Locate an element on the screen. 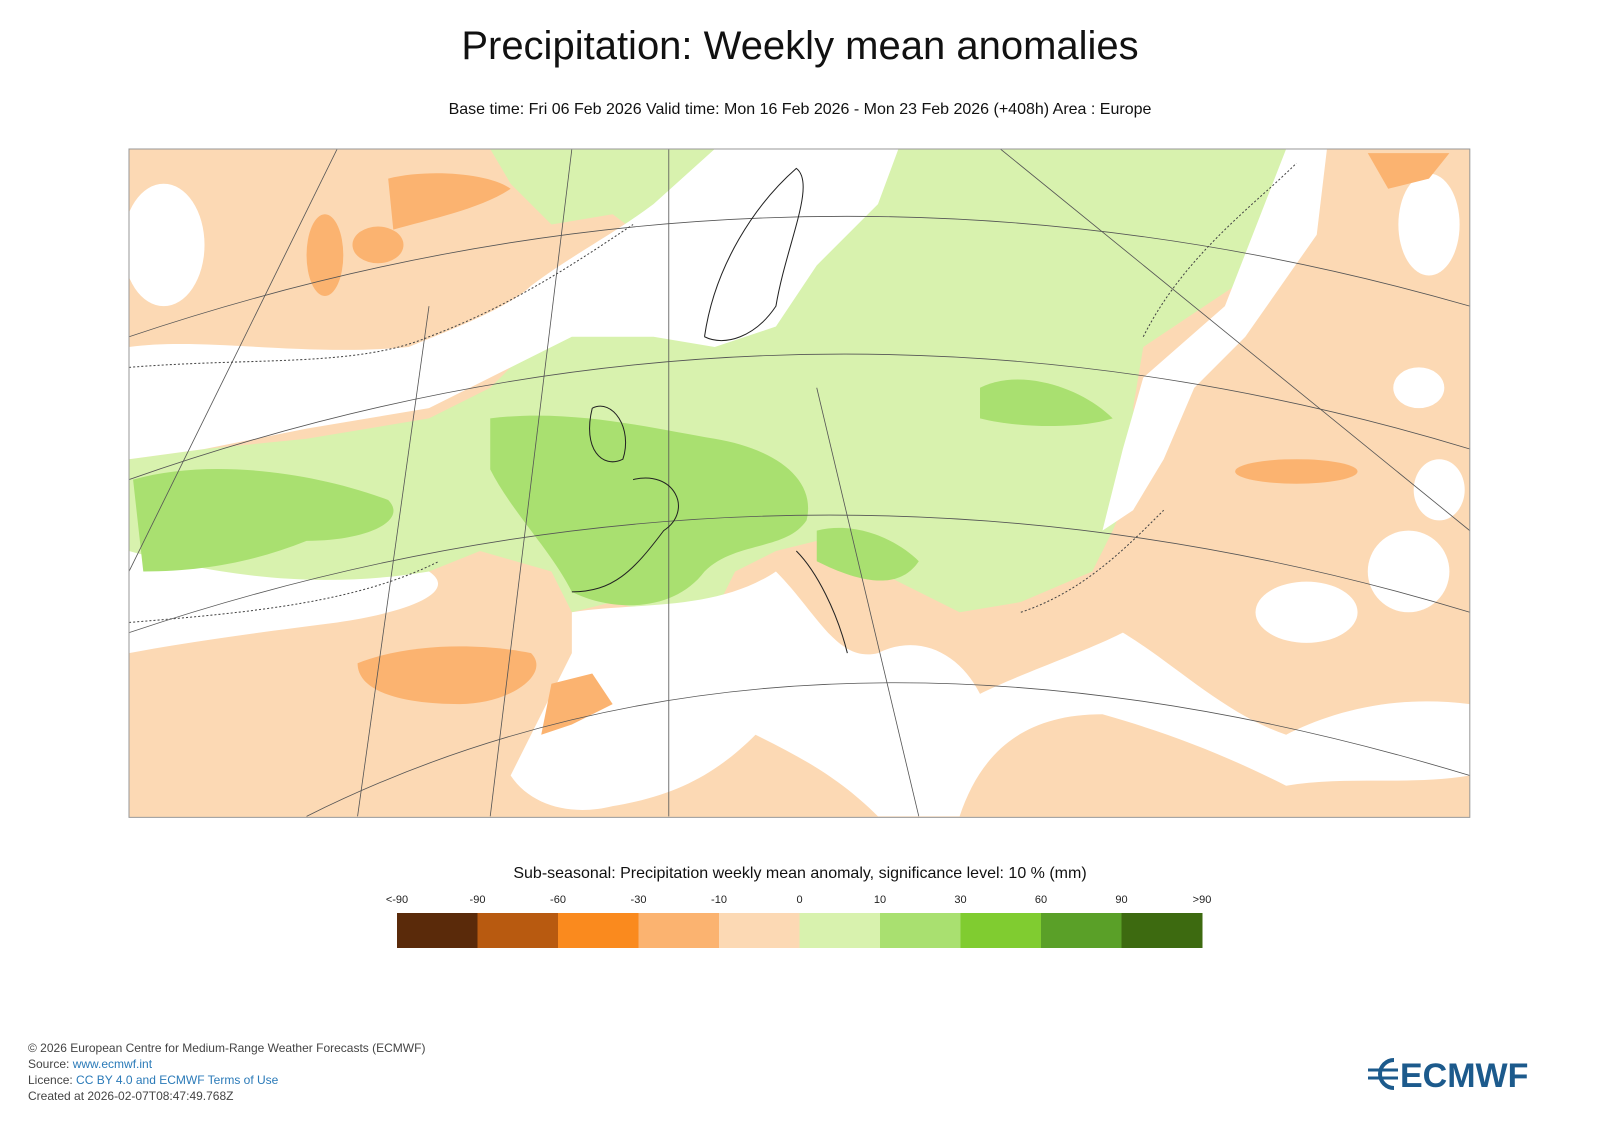 The height and width of the screenshot is (1125, 1600). colorbar-label: -10 is located at coordinates (719, 900).